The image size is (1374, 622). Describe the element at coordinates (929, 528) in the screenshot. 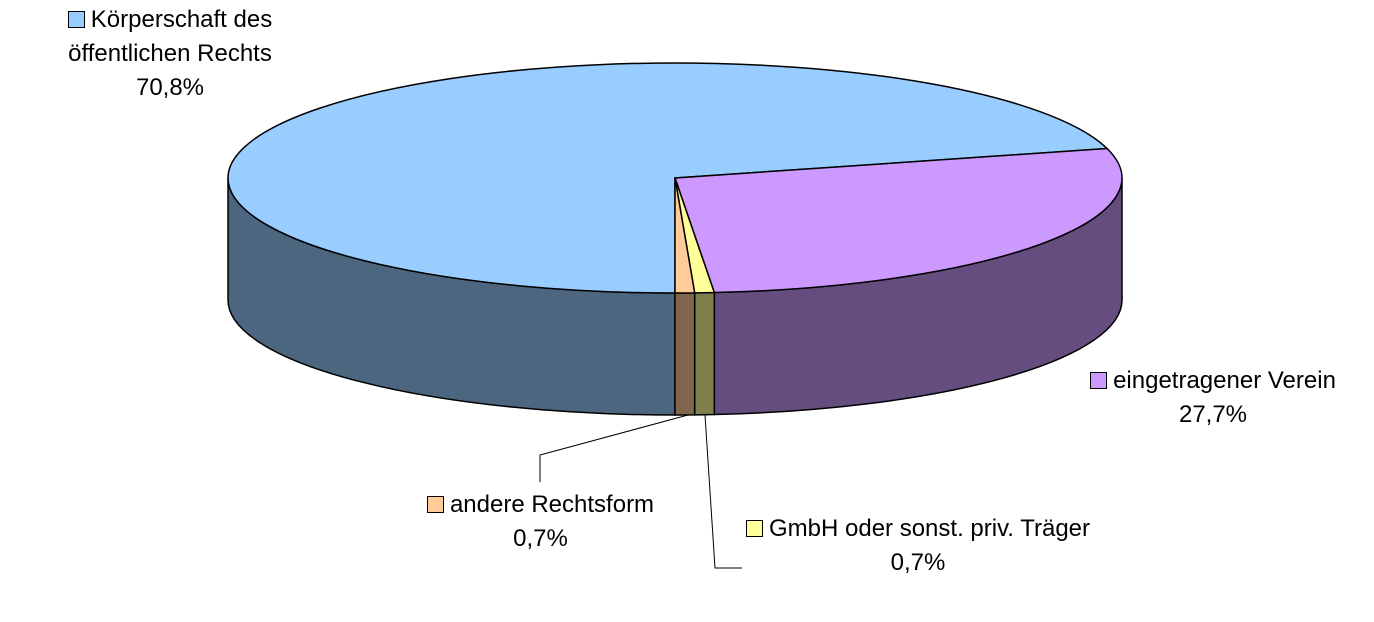

I see `category-label: GmbH oder sonst. priv. Träger` at that location.